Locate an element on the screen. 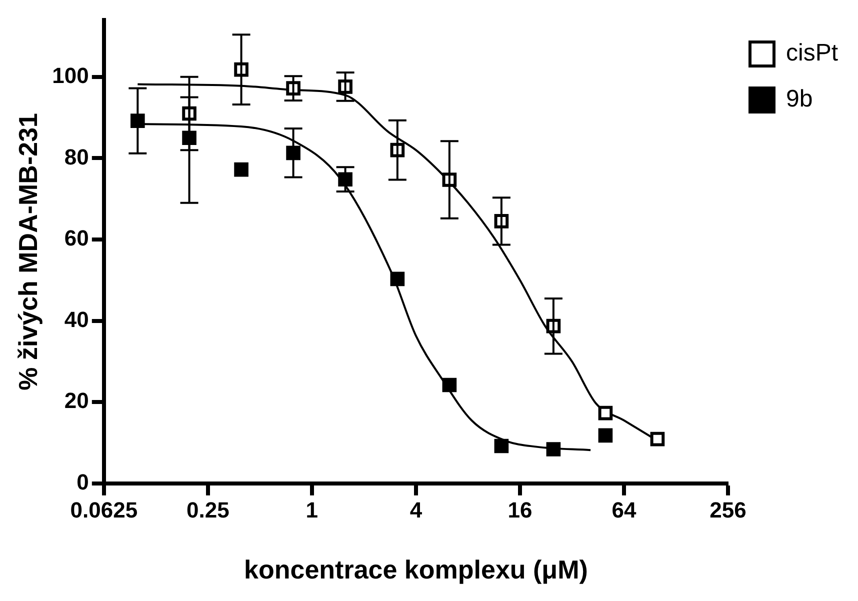  legend-label: cisPt is located at coordinates (812, 53).